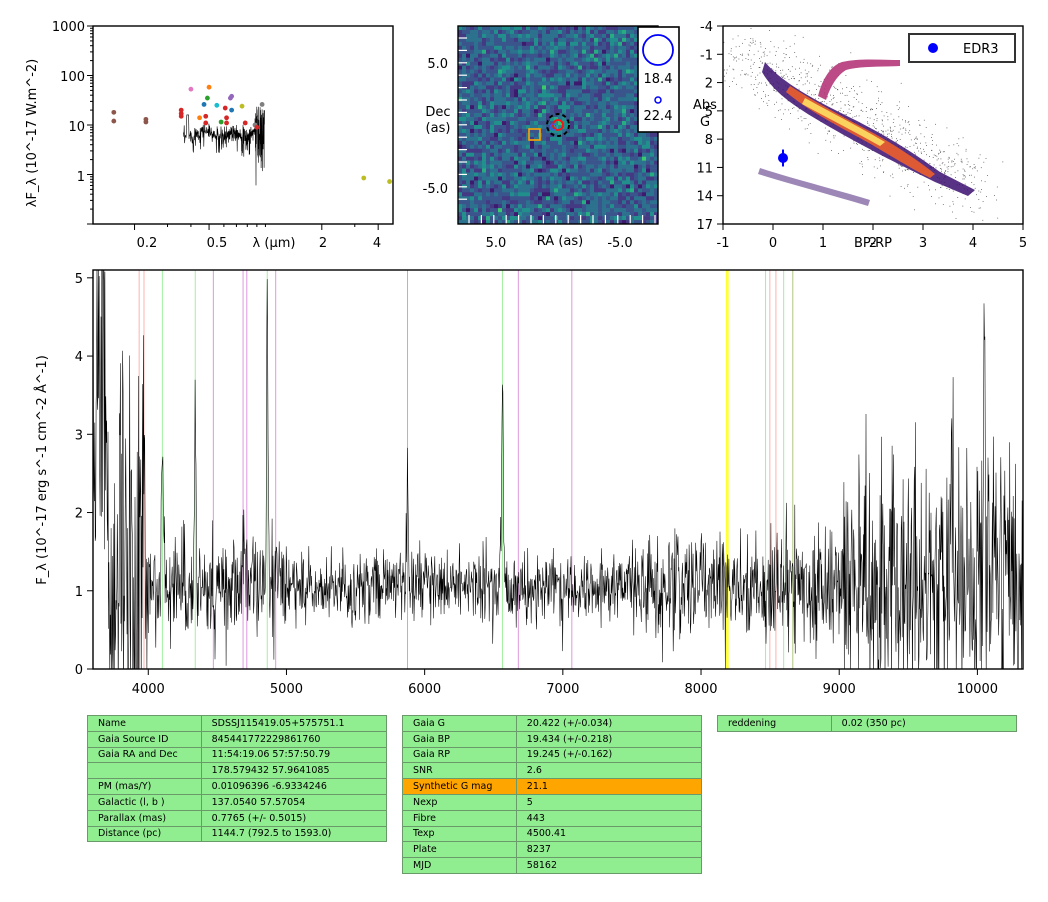 The image size is (1048, 902). What do you see at coordinates (459, 786) in the screenshot?
I see `table-key-cell: Synthetic G mag` at bounding box center [459, 786].